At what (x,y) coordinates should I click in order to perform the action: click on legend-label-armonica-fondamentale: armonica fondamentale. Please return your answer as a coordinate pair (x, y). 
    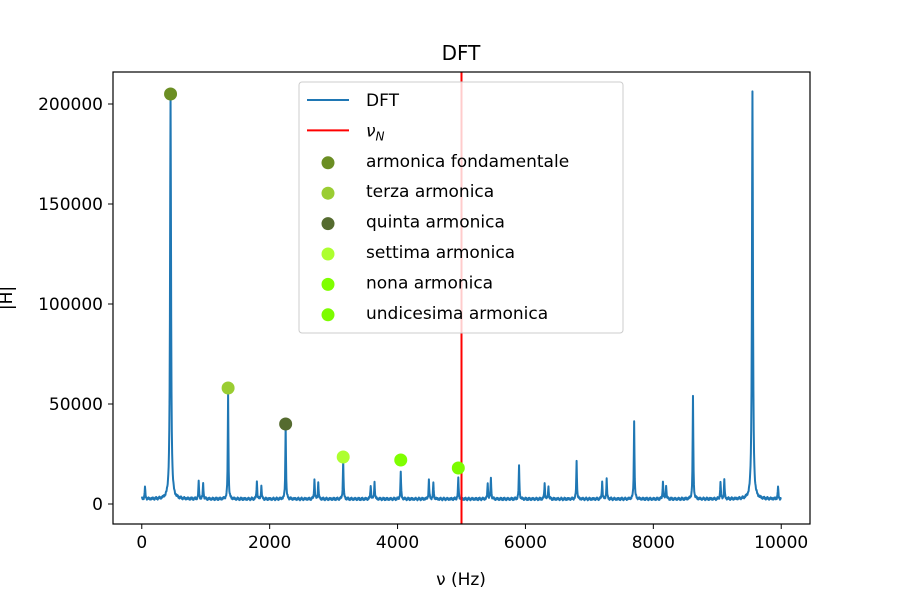
    Looking at the image, I should click on (467, 162).